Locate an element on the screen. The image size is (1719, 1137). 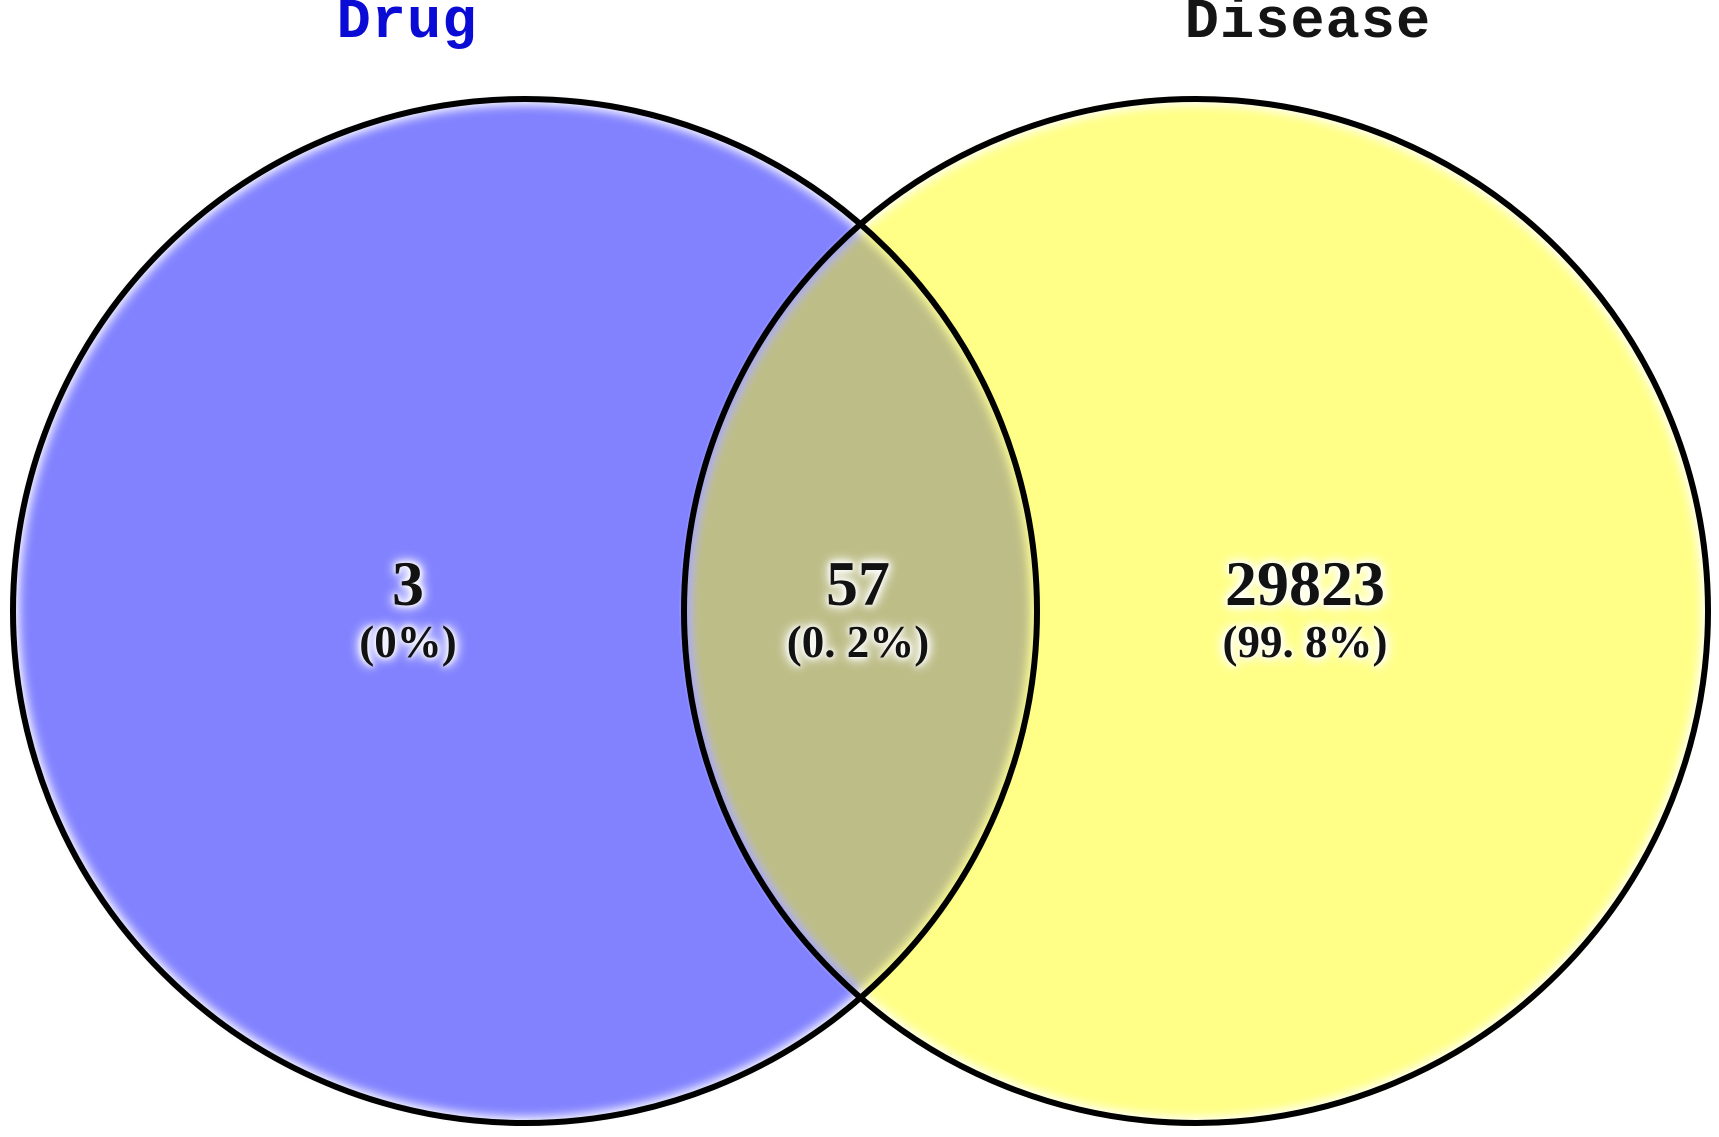
set-label-drug: Drug is located at coordinates (407, 27).